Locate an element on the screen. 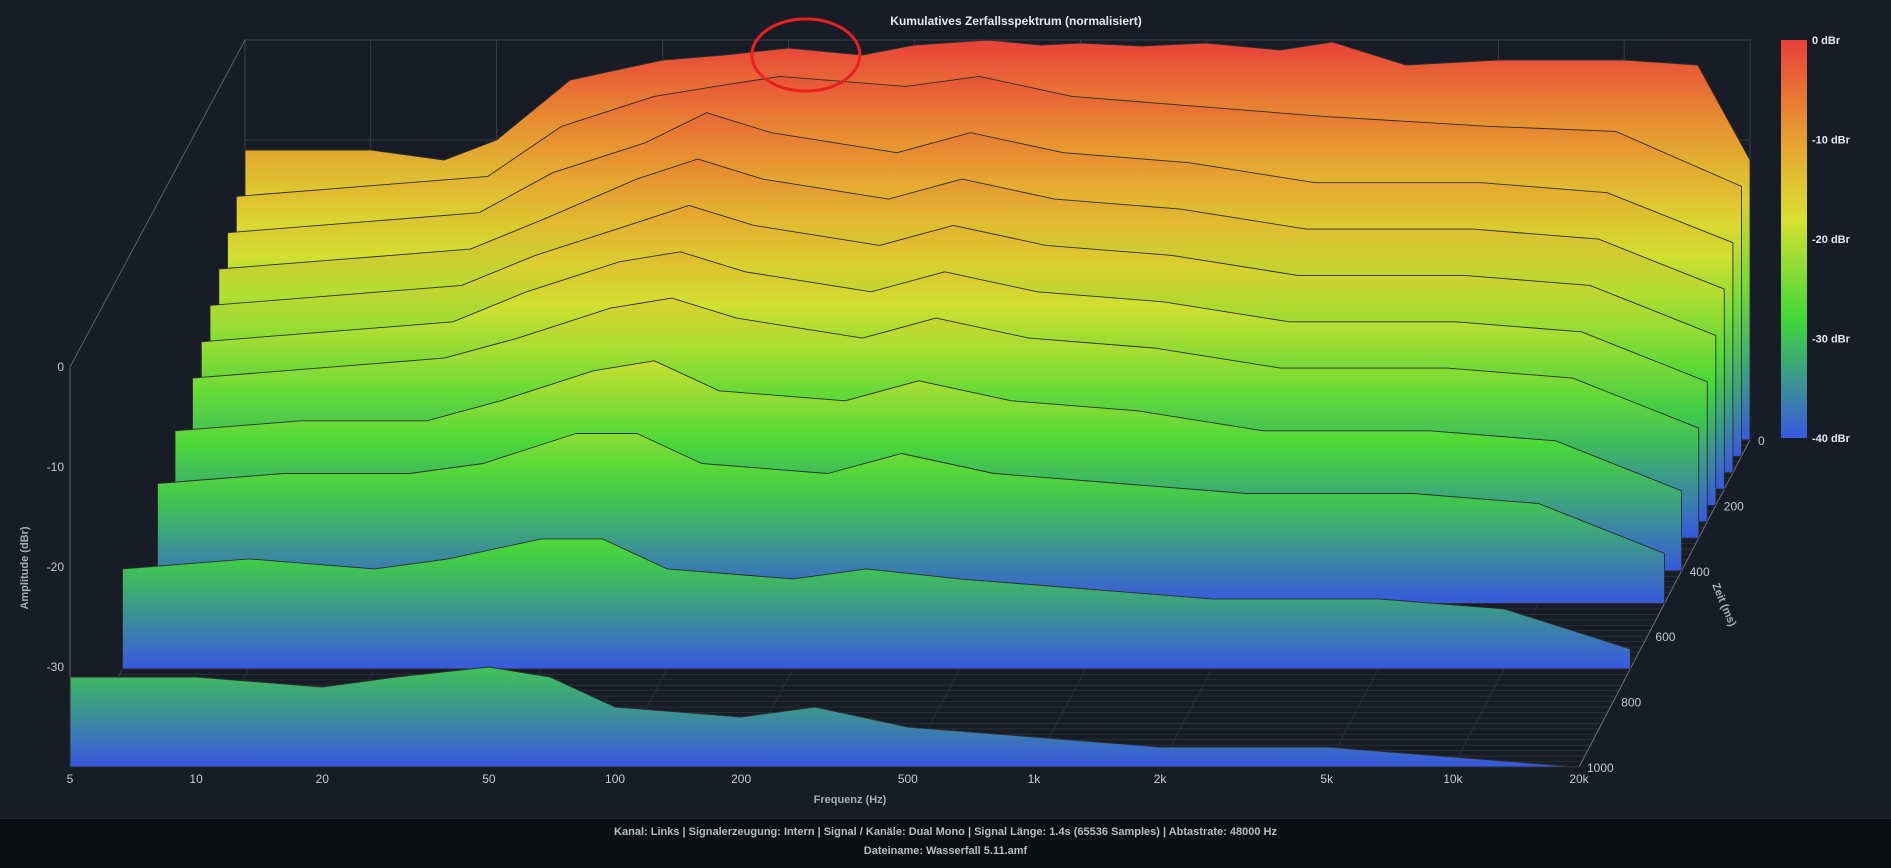  x-tick-label: 5k is located at coordinates (1327, 779).